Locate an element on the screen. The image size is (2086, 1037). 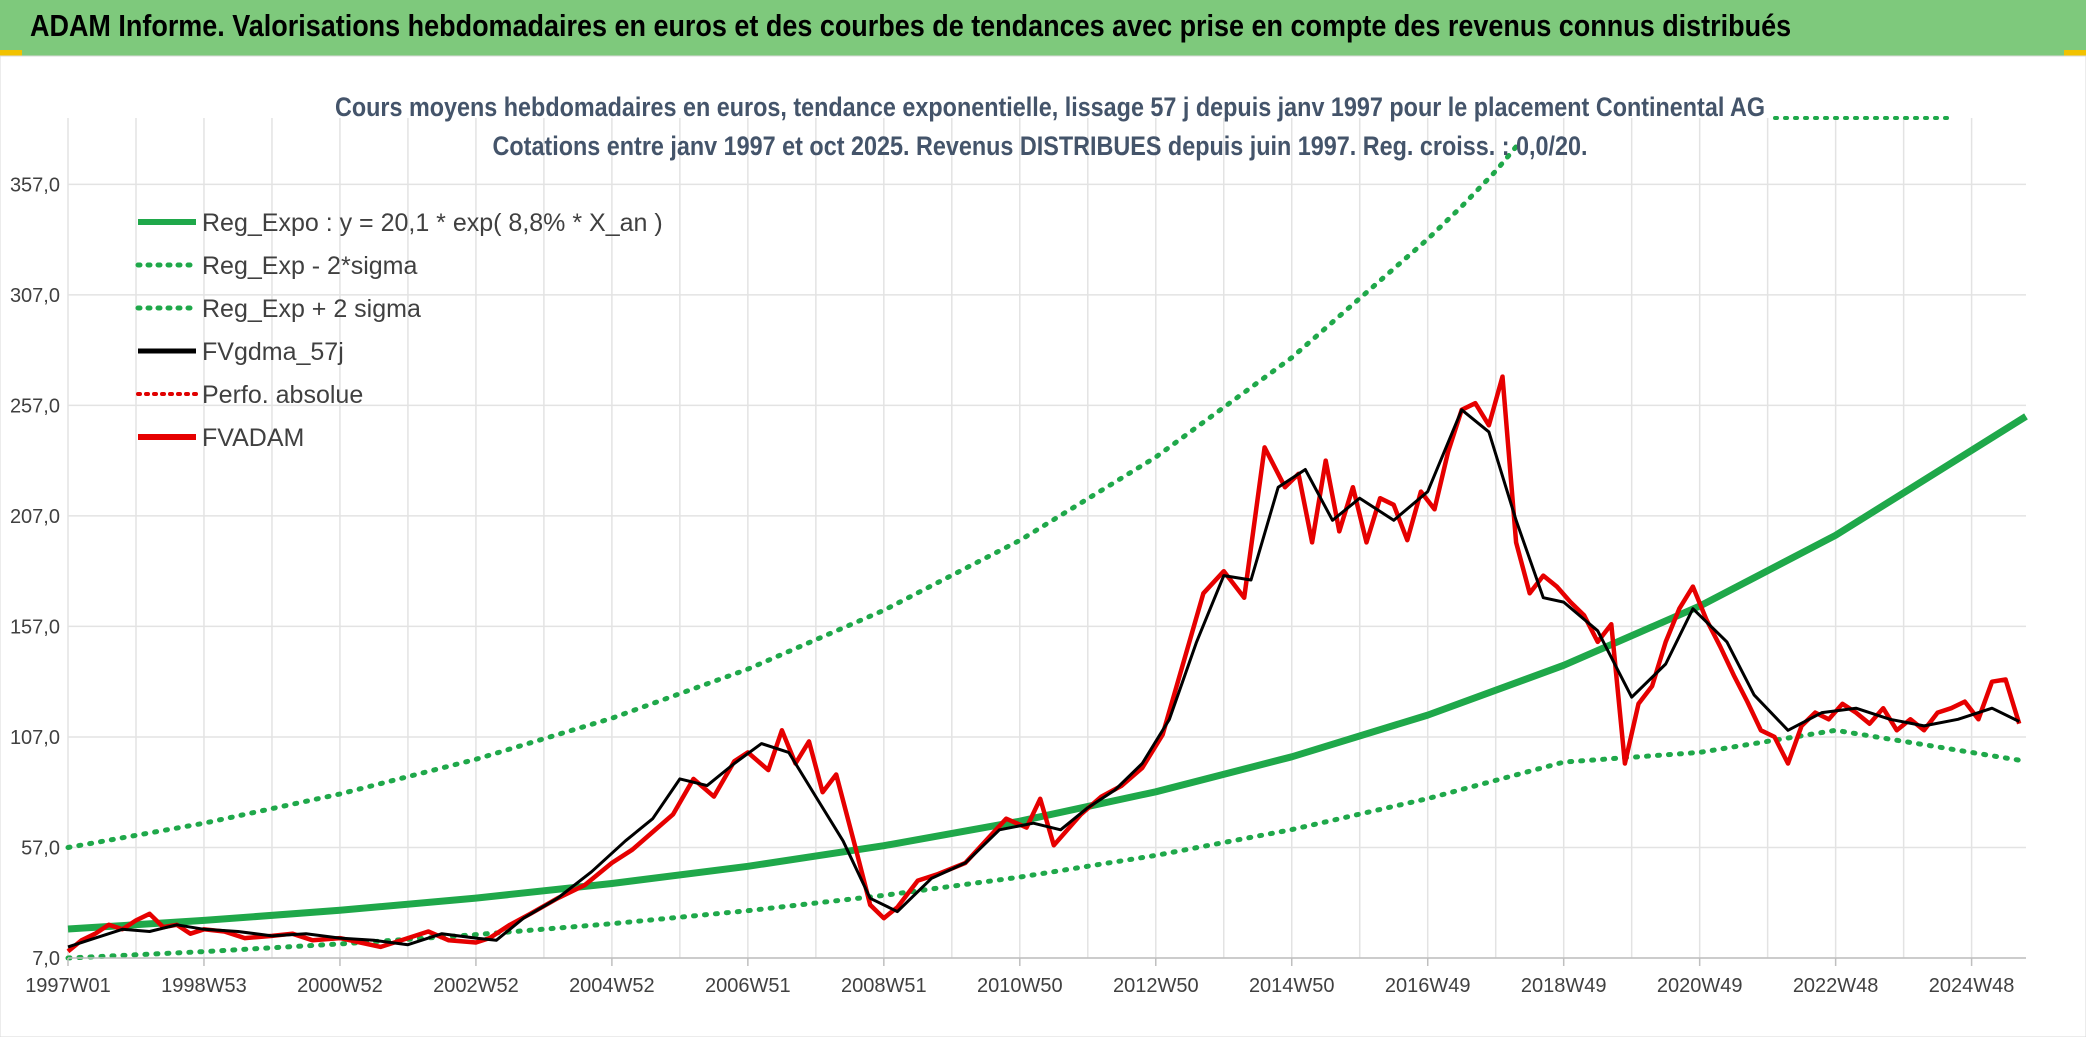
y-tick-label: 157,0 is located at coordinates (35, 627).